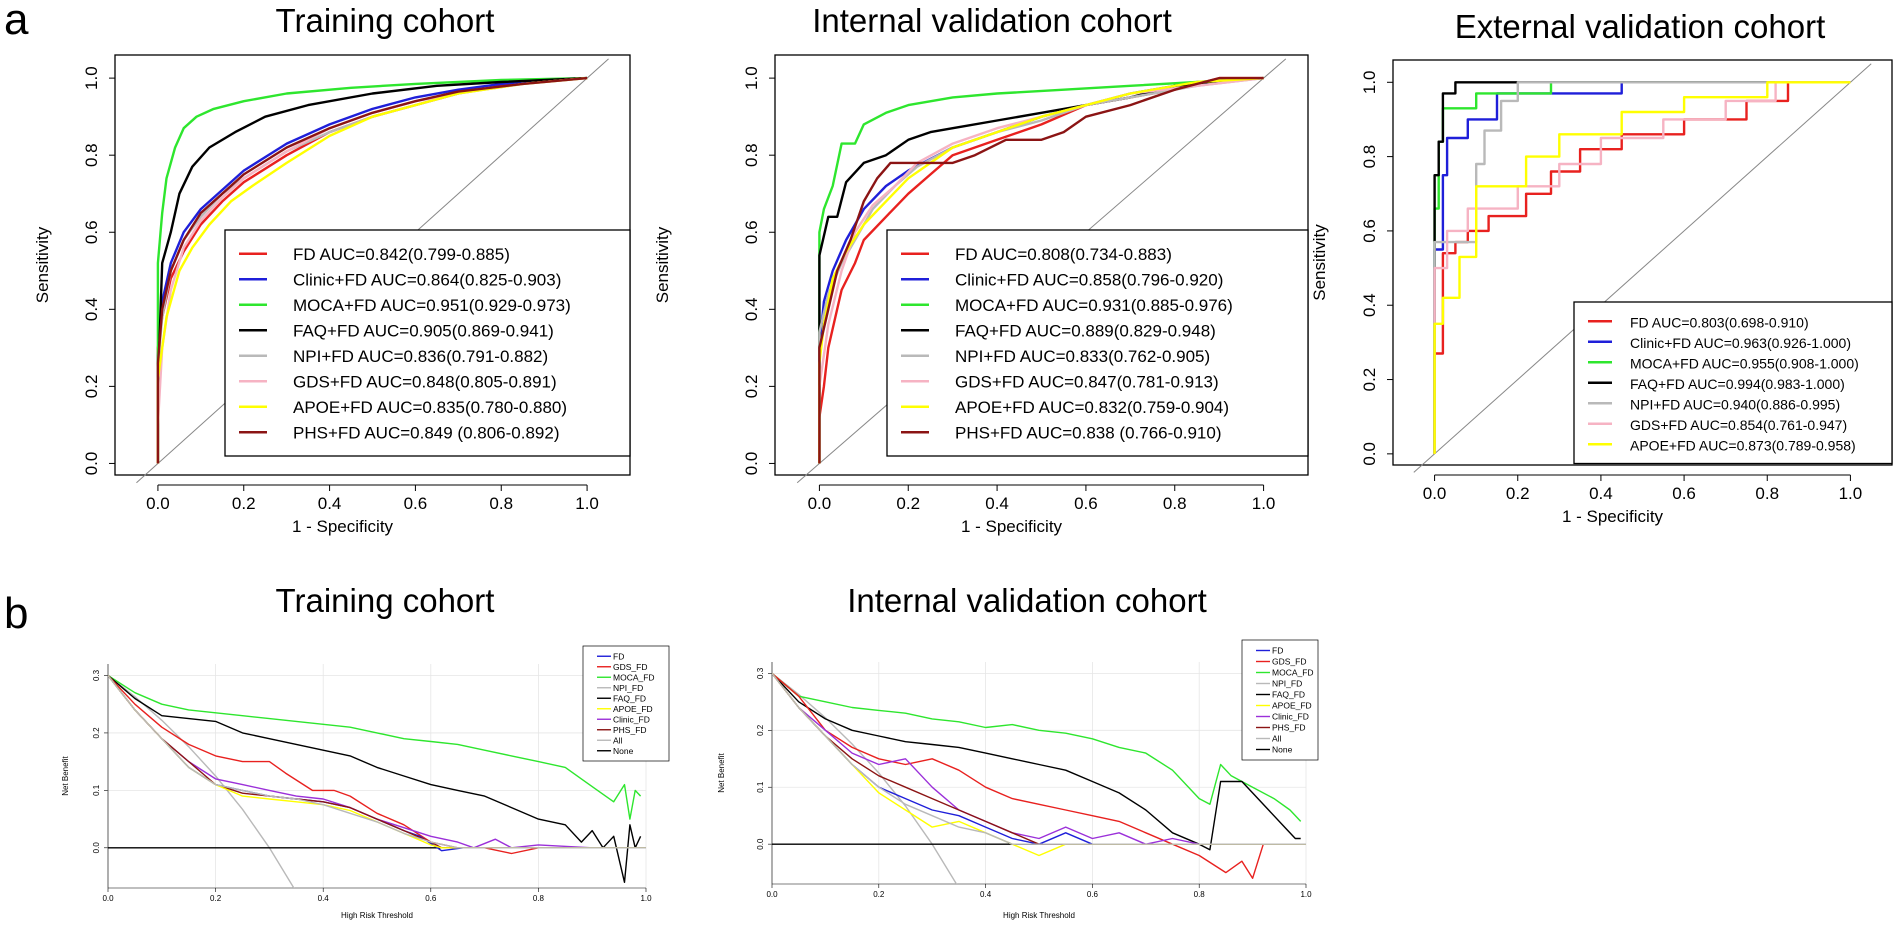 The width and height of the screenshot is (1902, 930). Describe the element at coordinates (1737, 384) in the screenshot. I see `legend-label: FAQ+FD AUC=0.994(0.983-1.000)` at that location.